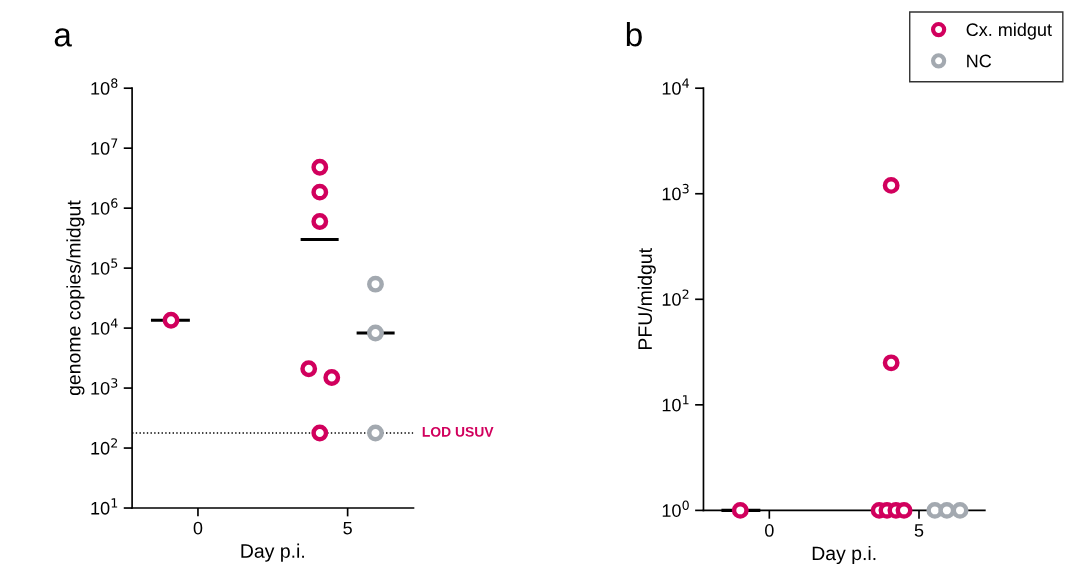 The image size is (1074, 588). I want to click on ref-line-label: LOD USUV, so click(458, 431).